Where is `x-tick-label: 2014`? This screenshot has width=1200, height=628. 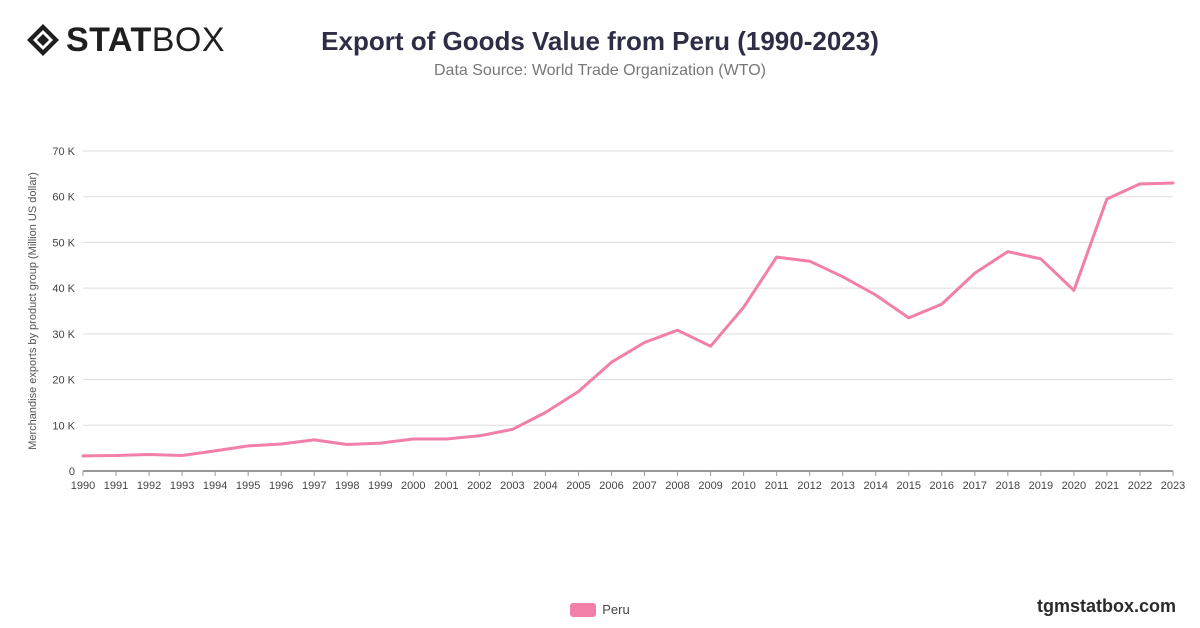
x-tick-label: 2014 is located at coordinates (875, 486).